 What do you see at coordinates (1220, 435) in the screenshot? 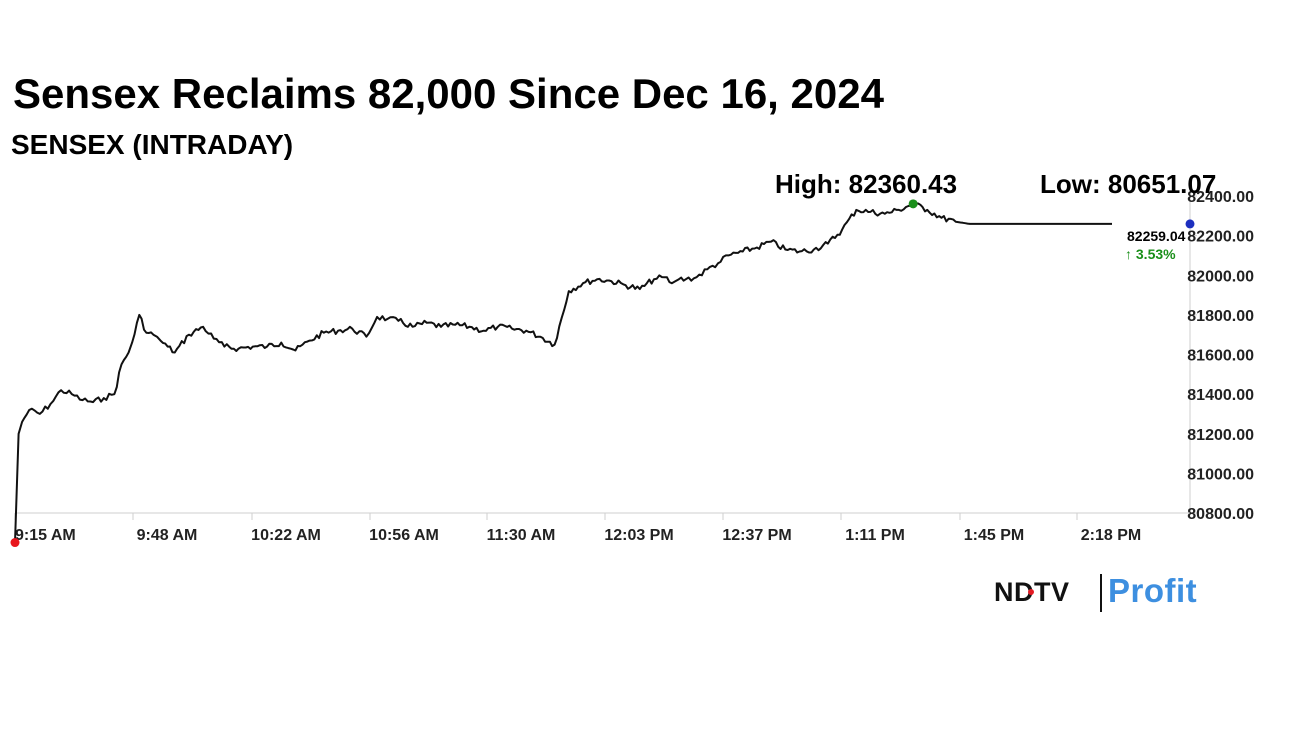
I see `y-tick-label: 81200.00` at bounding box center [1220, 435].